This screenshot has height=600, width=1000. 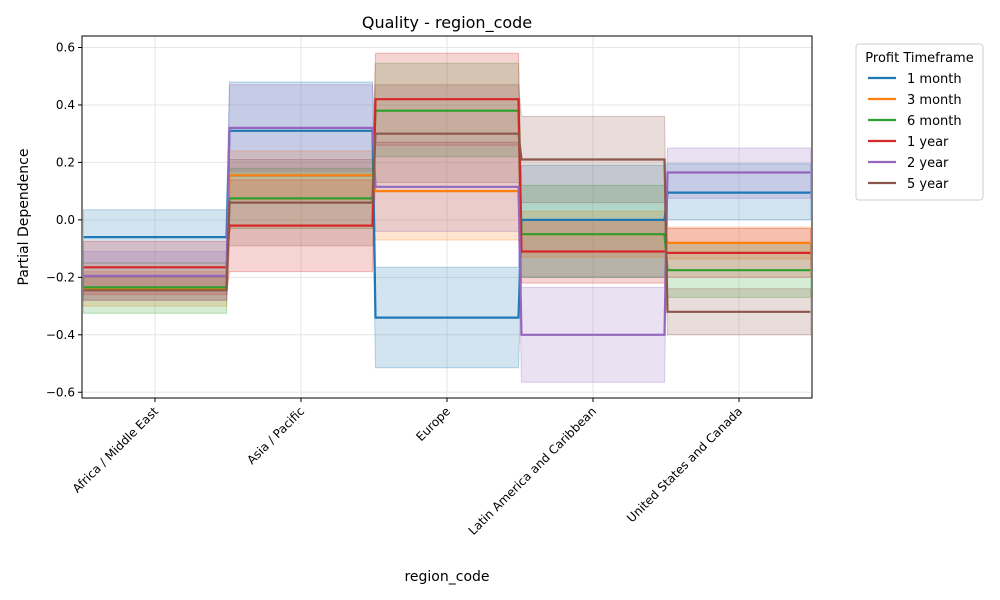 What do you see at coordinates (934, 100) in the screenshot?
I see `legend-label: 3 month` at bounding box center [934, 100].